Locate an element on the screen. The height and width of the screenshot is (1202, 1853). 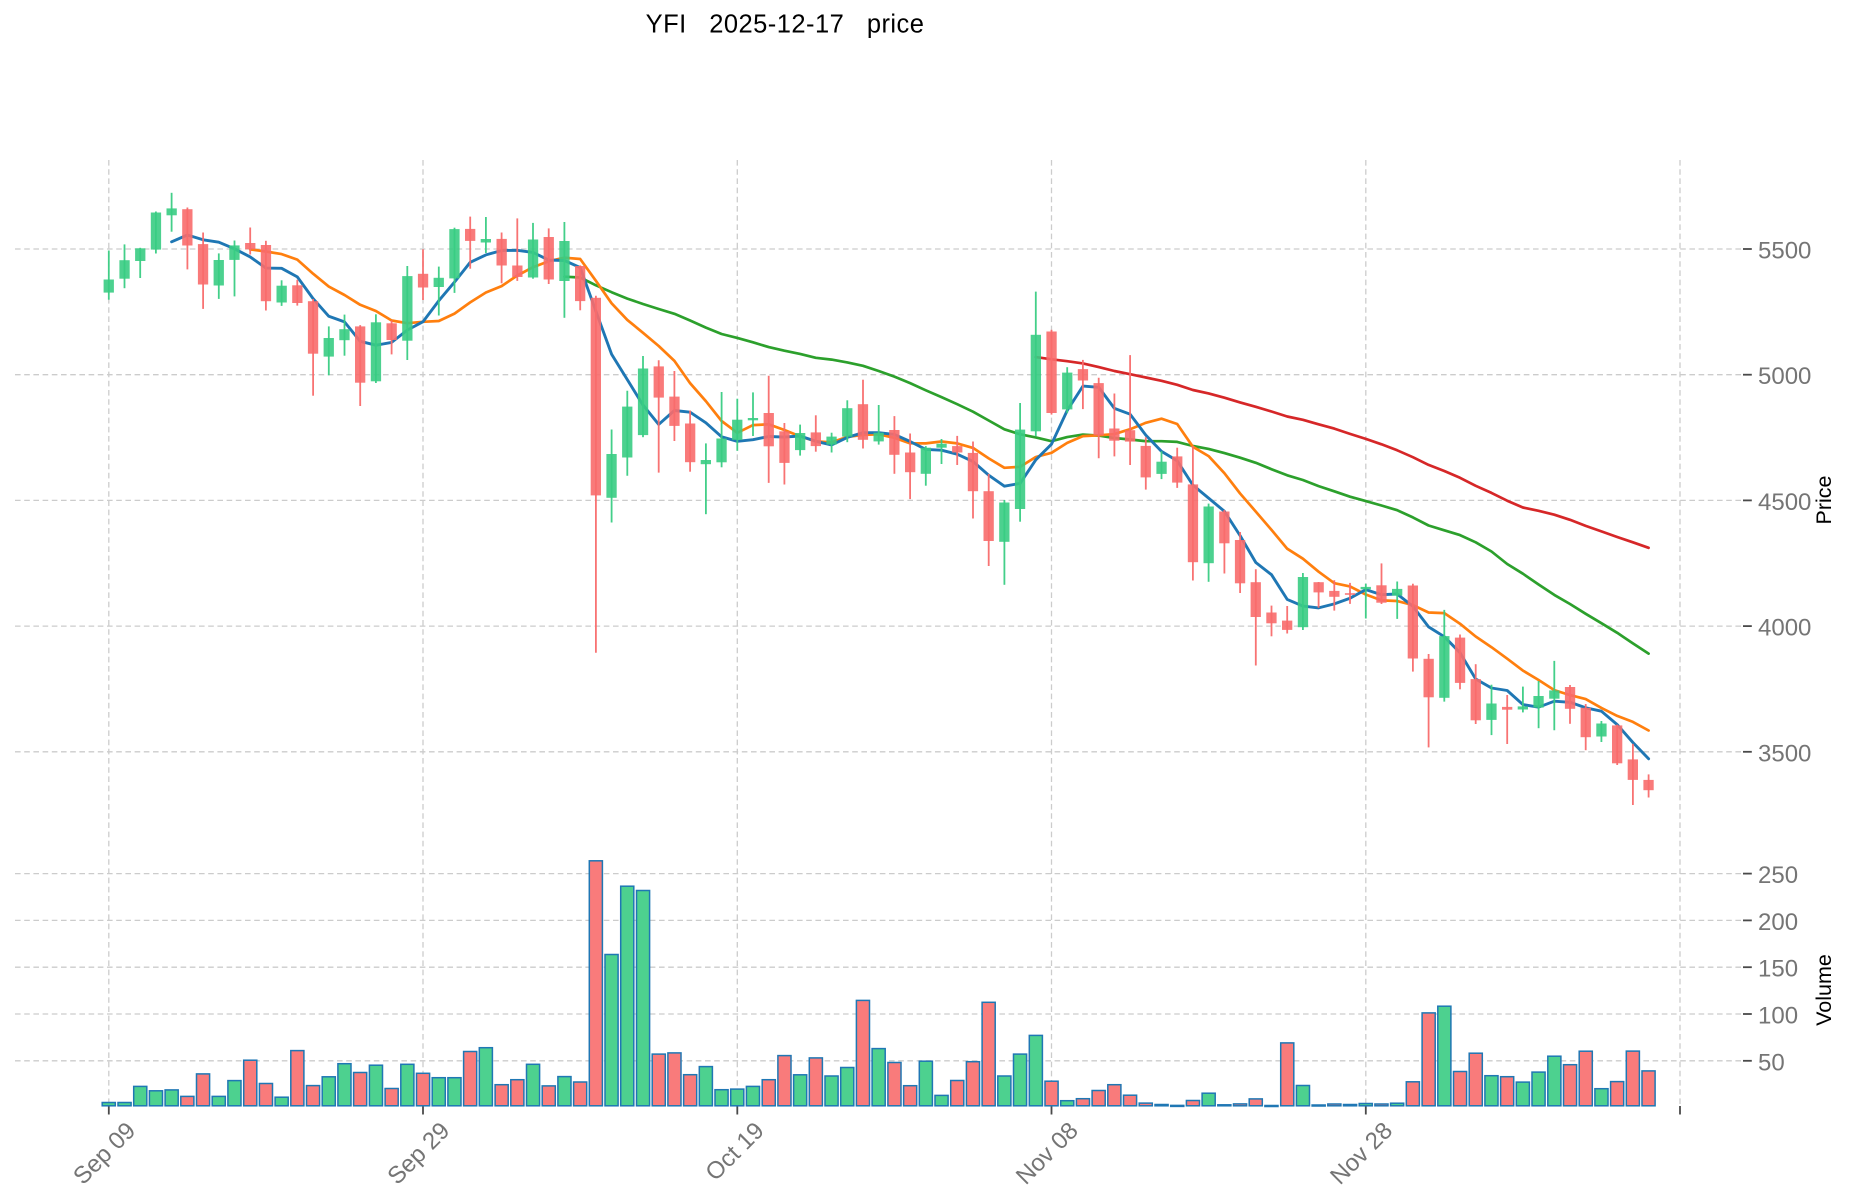
svg-text: 4000 is located at coordinates (1784, 628).